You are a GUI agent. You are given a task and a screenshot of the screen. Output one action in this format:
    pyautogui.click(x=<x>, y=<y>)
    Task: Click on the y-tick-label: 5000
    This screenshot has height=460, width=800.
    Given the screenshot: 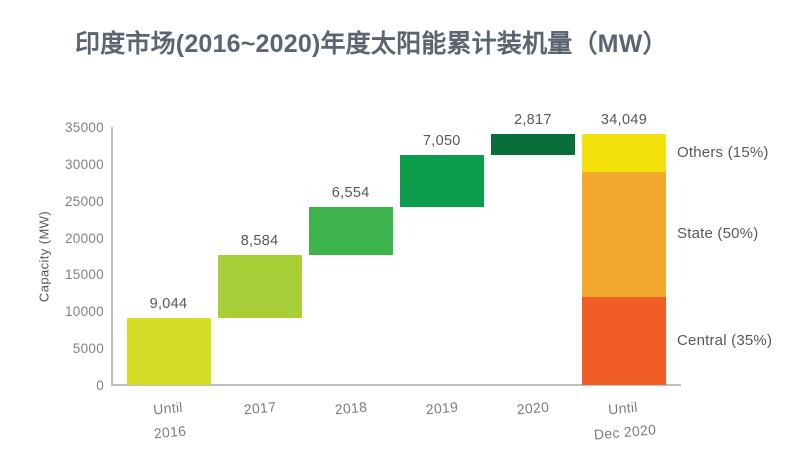 What is the action you would take?
    pyautogui.click(x=88, y=349)
    